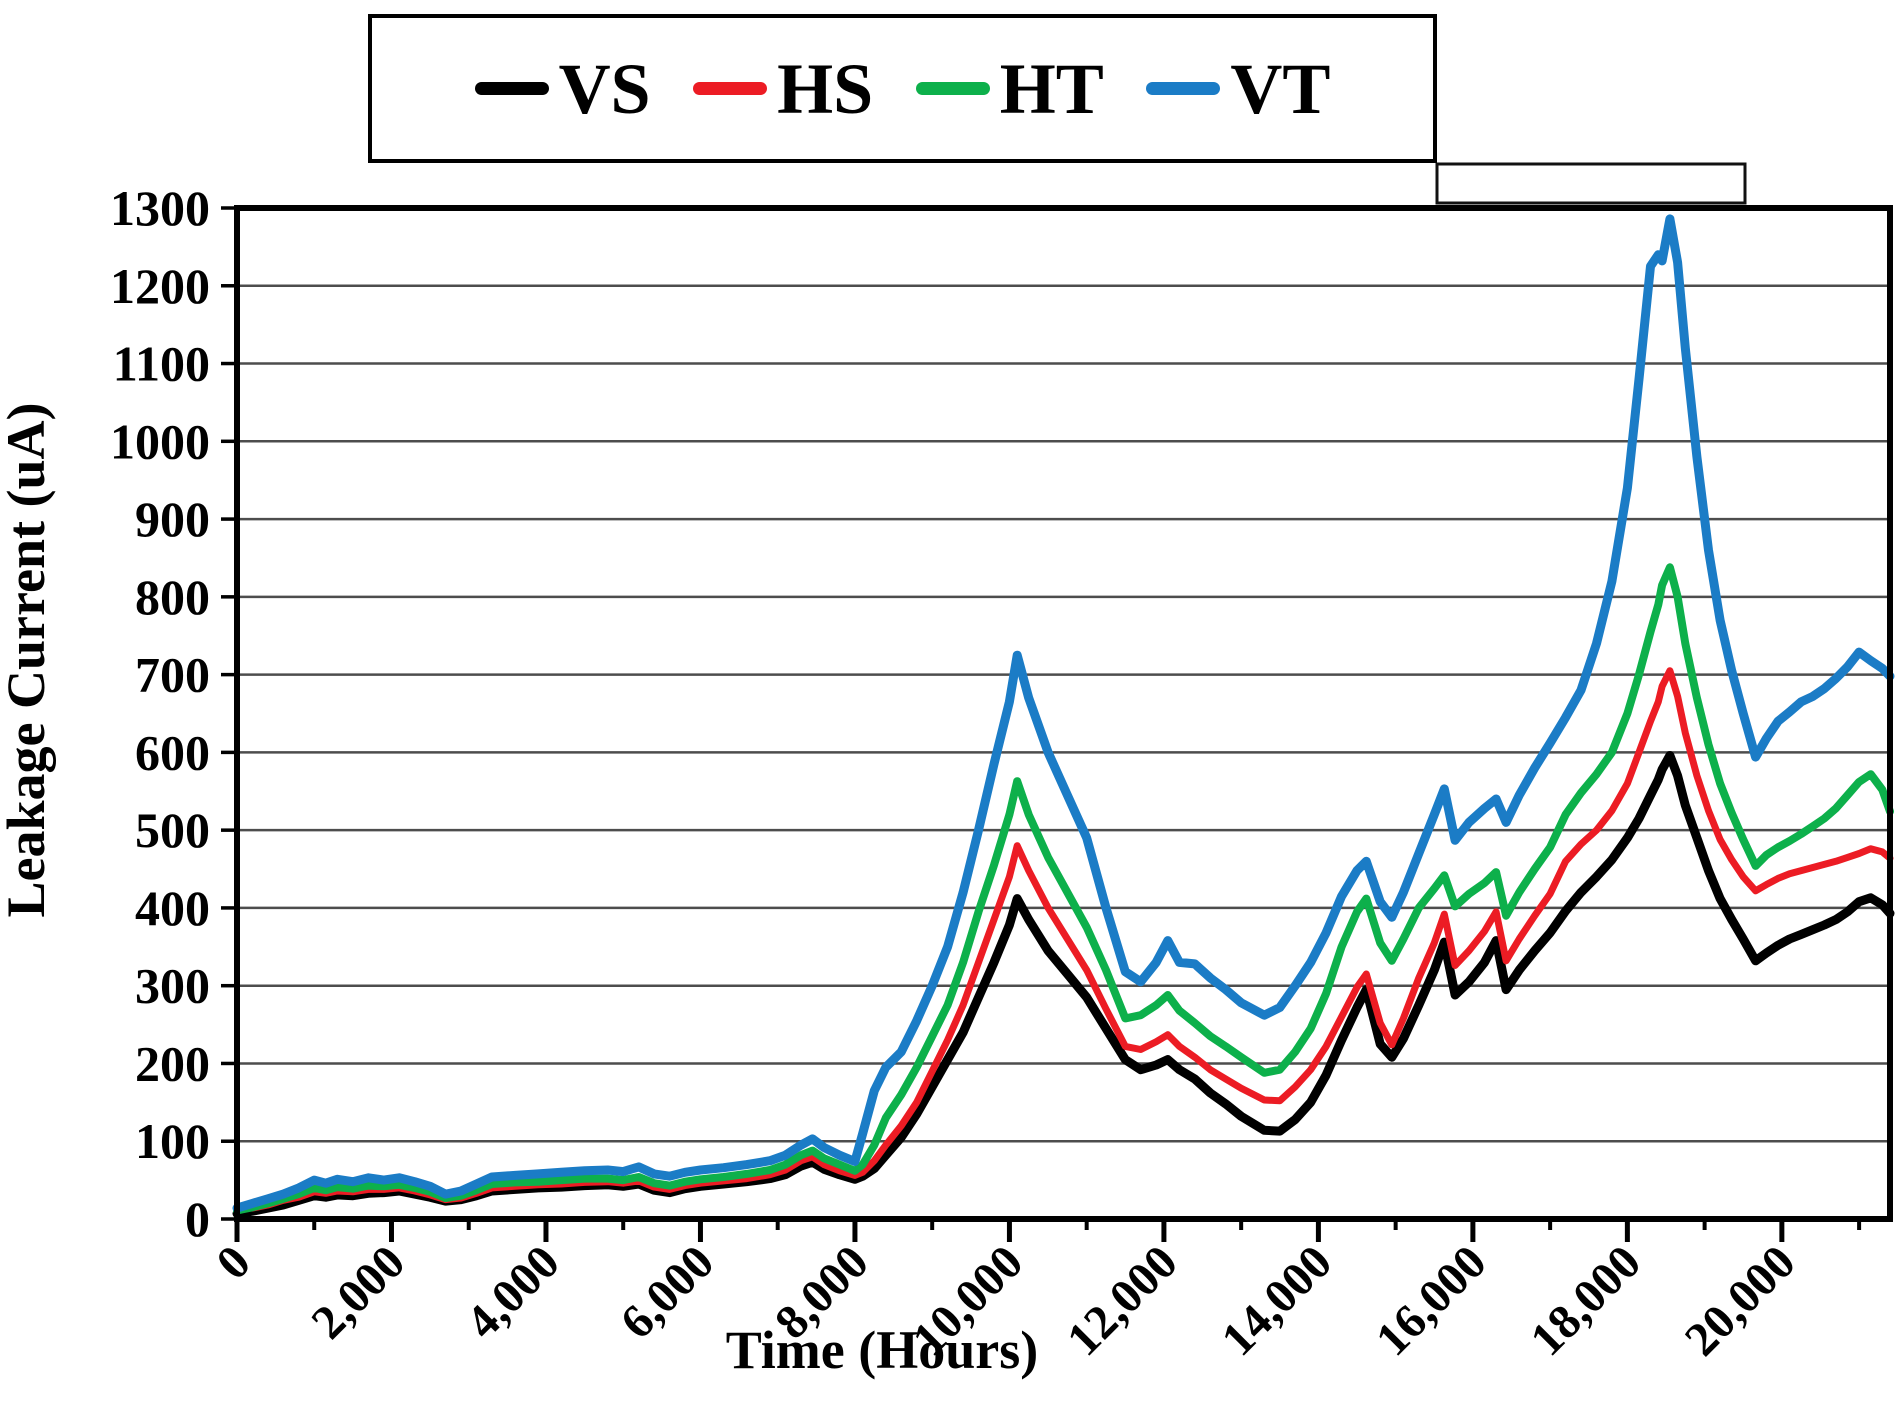  What do you see at coordinates (667, 1292) in the screenshot?
I see `x-tick-label-6000: 6,000` at bounding box center [667, 1292].